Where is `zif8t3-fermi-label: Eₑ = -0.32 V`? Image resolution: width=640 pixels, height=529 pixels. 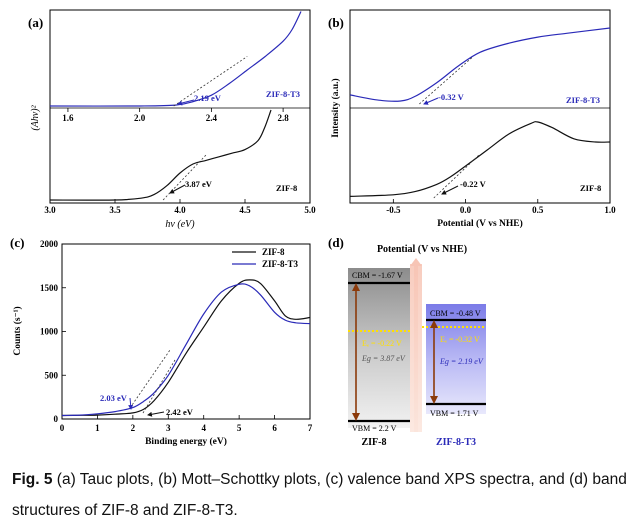 zif8t3-fermi-label: Eₑ = -0.32 V is located at coordinates (460, 339).